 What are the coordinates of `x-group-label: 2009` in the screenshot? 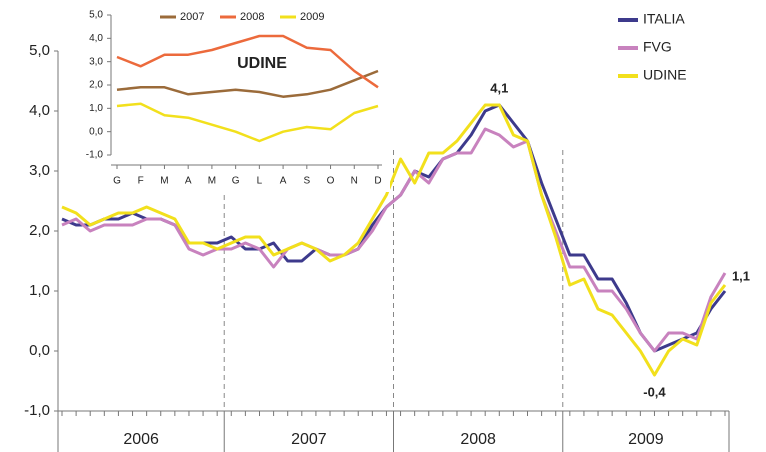 It's located at (646, 439).